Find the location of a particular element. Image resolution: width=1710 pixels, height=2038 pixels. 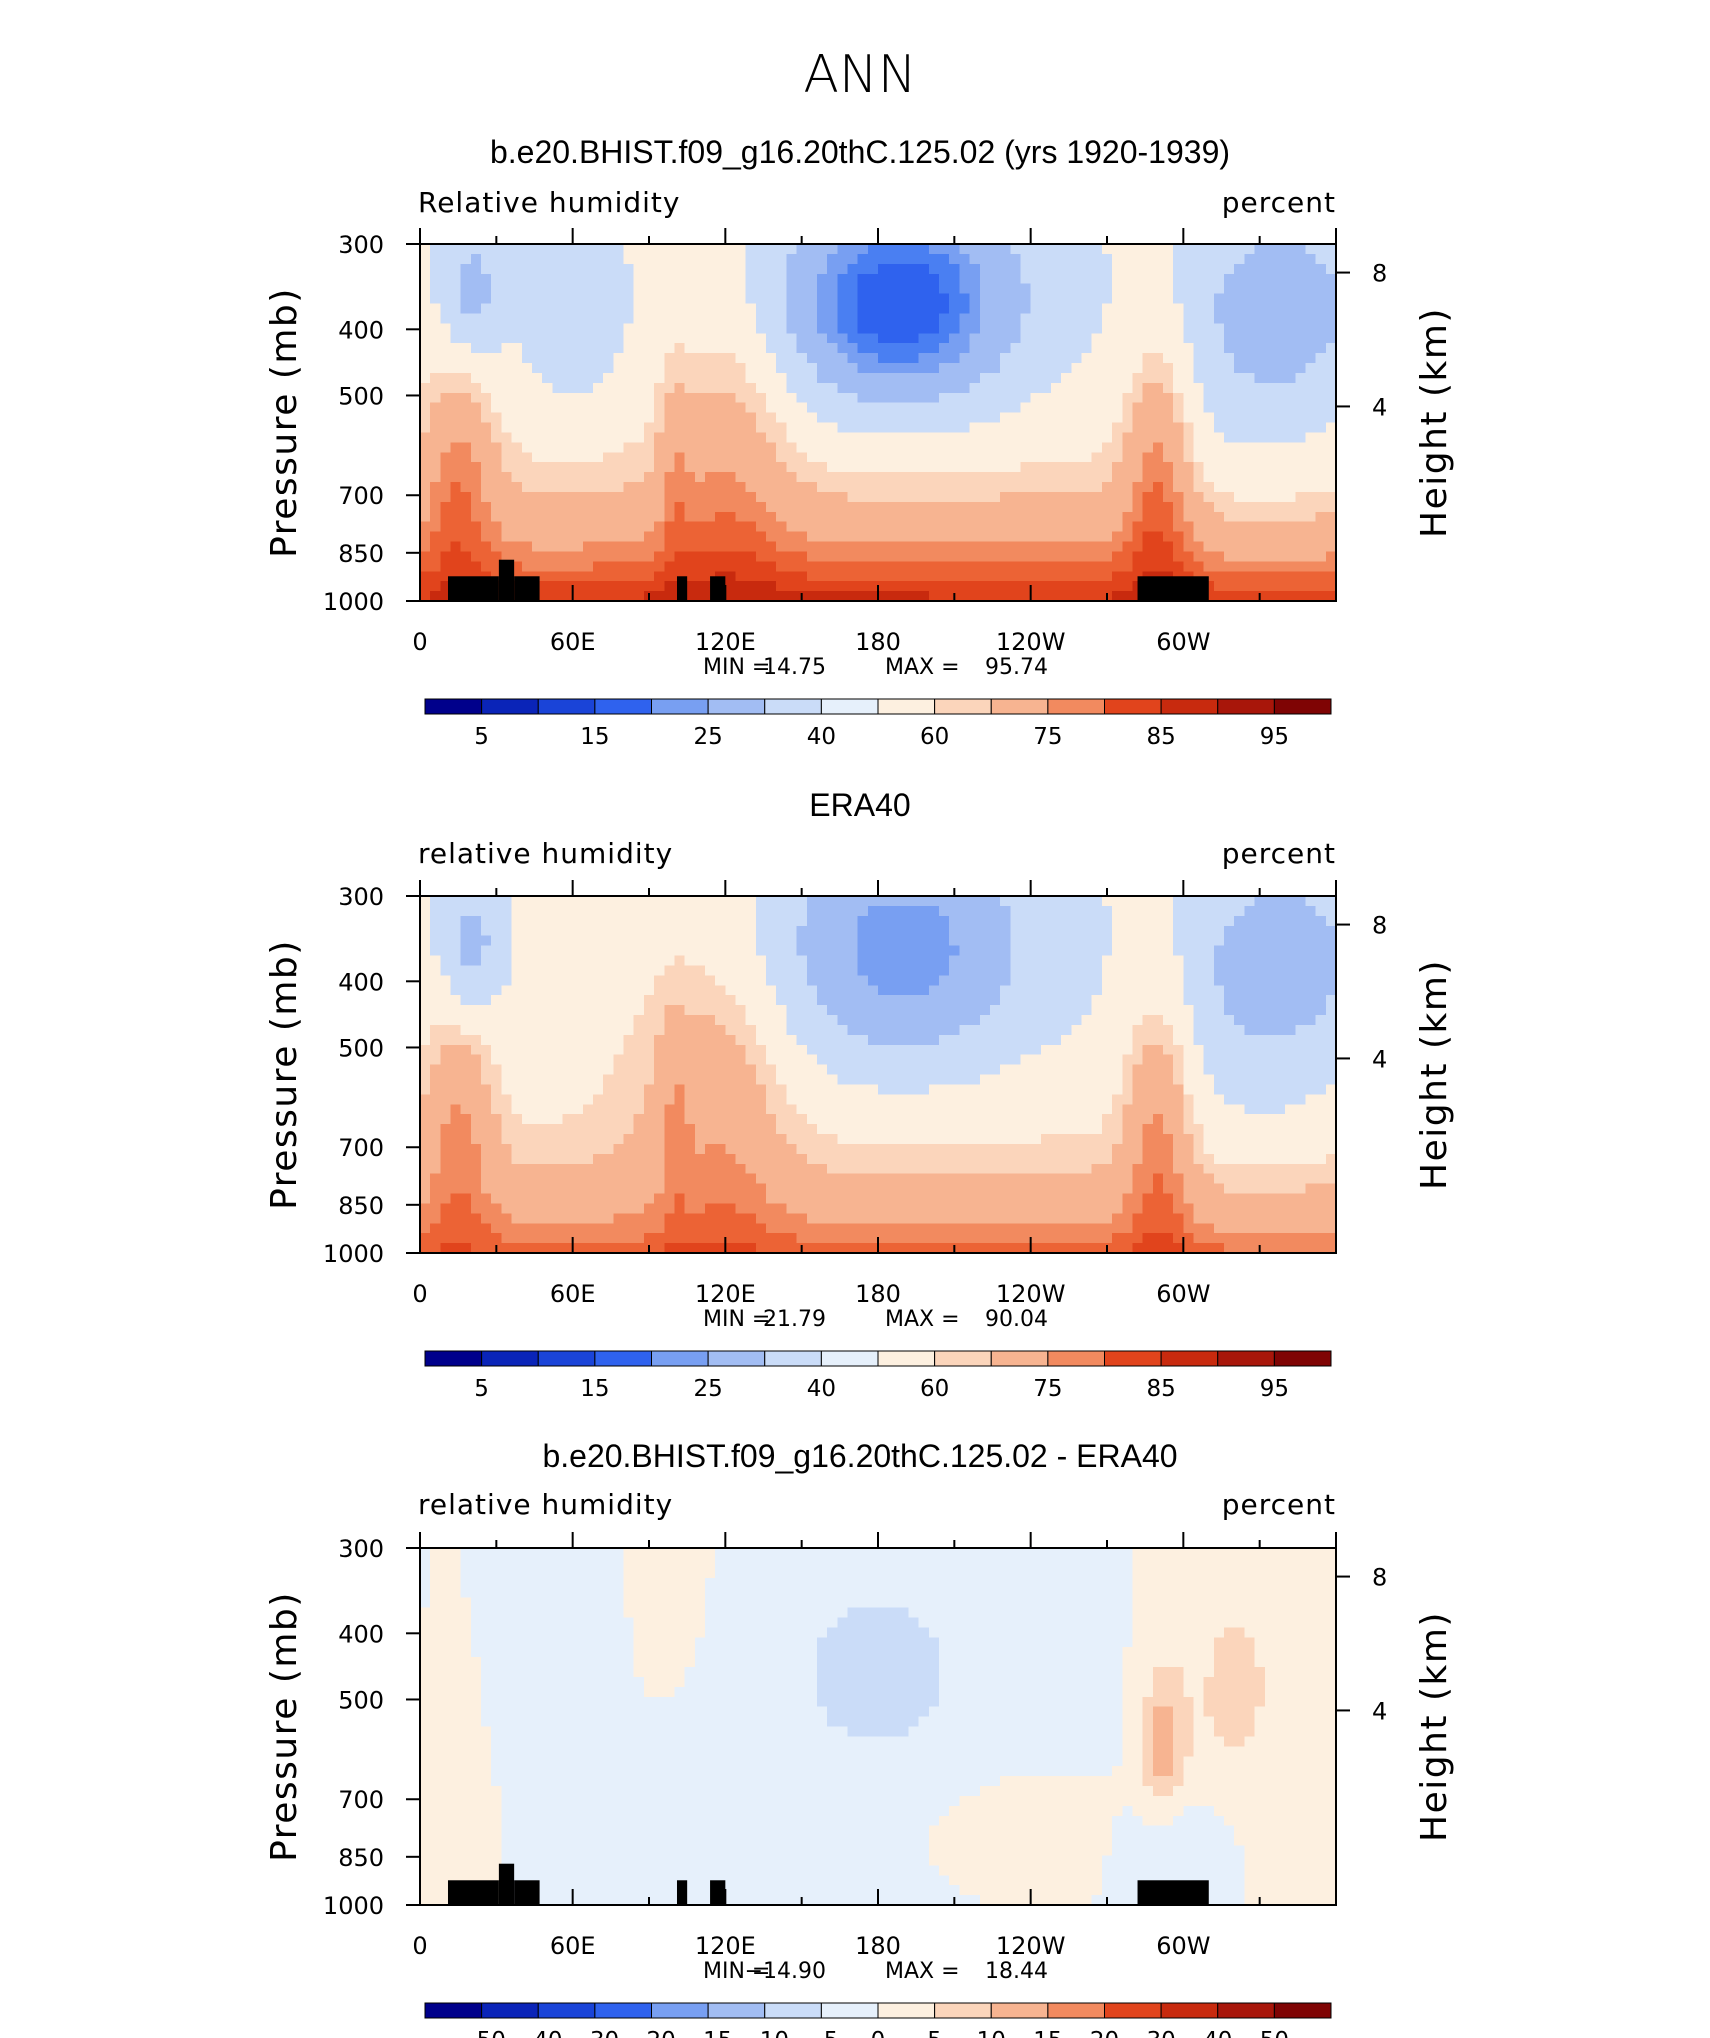

contour-field is located at coordinates (878, 423).